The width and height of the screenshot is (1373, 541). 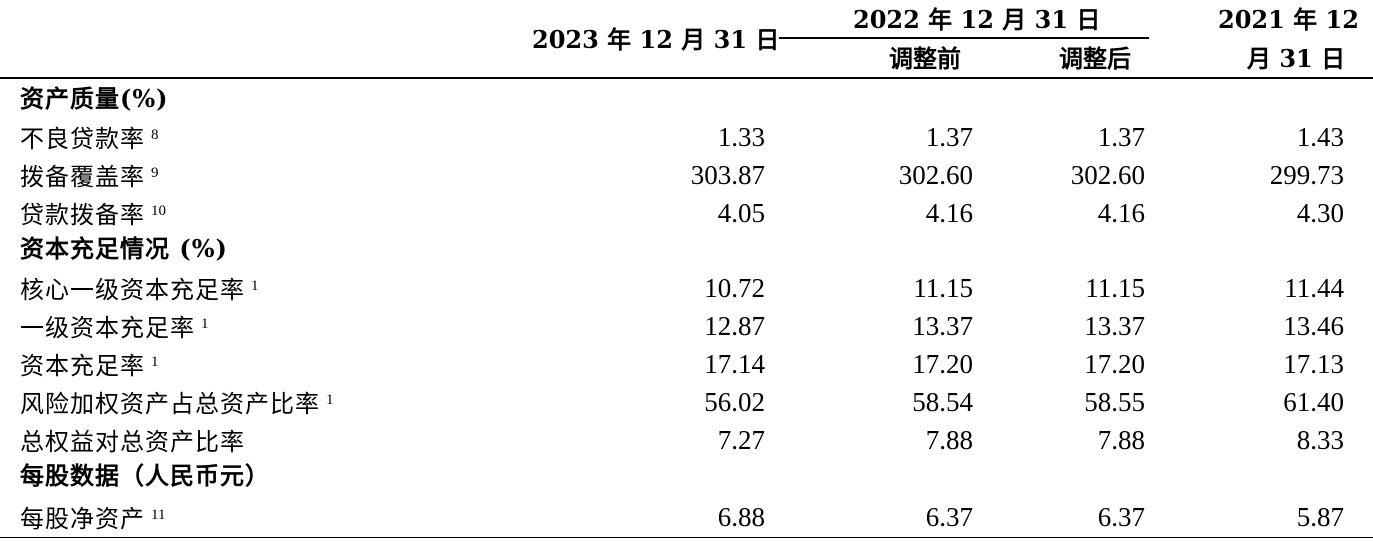 I want to click on row-label-text: 每股净资产, so click(x=82, y=519).